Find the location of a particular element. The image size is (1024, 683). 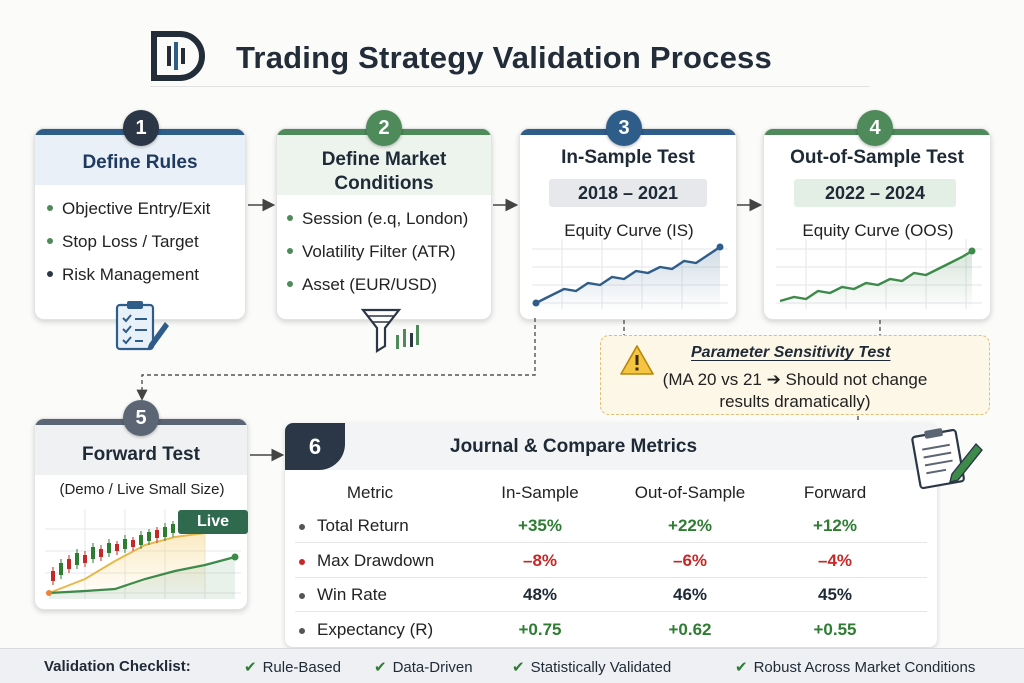

warning-icon is located at coordinates (637, 360).